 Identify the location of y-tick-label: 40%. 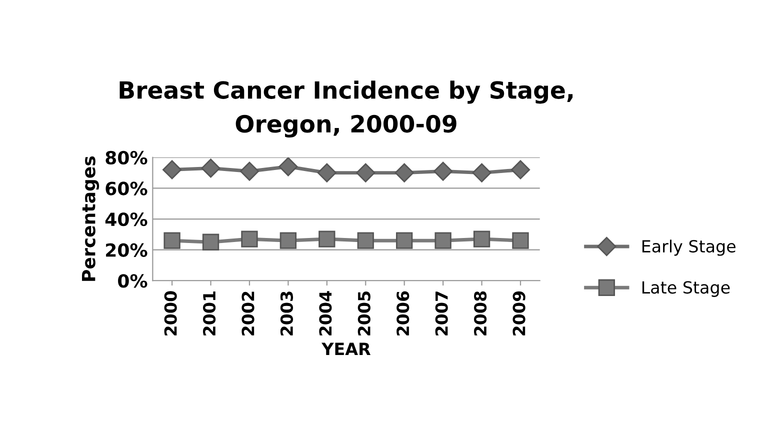
(126, 219).